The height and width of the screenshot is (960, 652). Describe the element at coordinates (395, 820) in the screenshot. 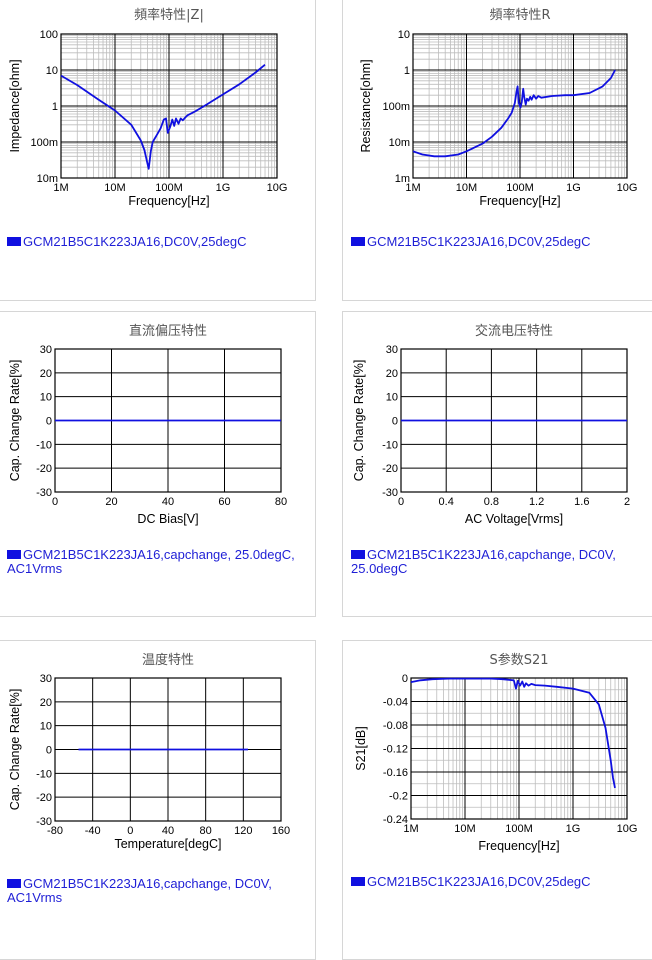

I see `y-tick-label: -0.24` at that location.